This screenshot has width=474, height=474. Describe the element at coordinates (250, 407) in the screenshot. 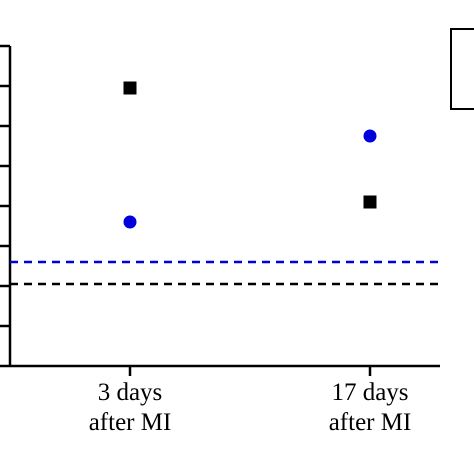

I see `x-tick-labels: 3 days after MI 17 days after MI` at that location.